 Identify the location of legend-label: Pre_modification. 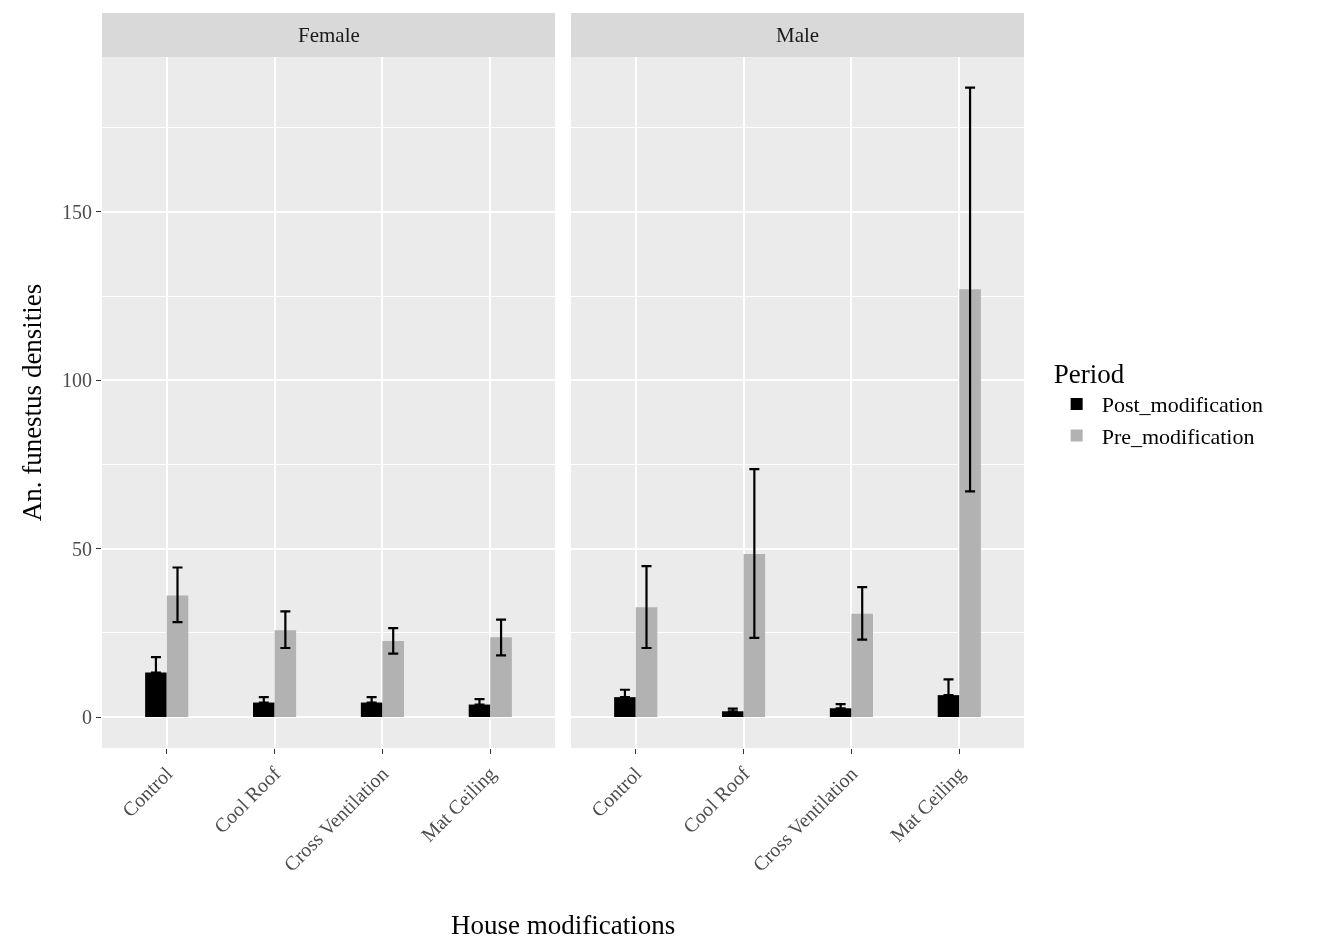
(1178, 437).